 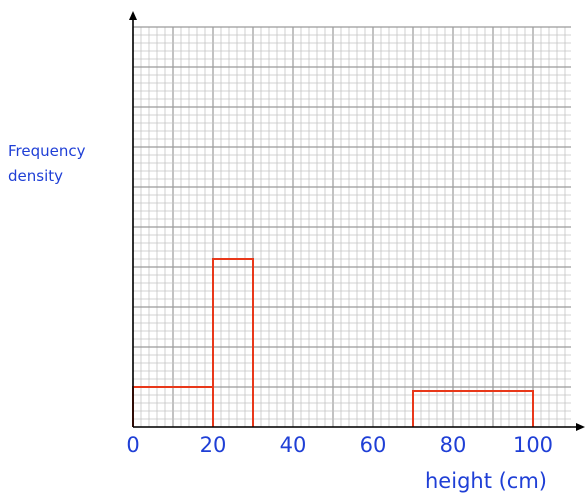 I want to click on y-axis-label-line-2: density, so click(x=35, y=176).